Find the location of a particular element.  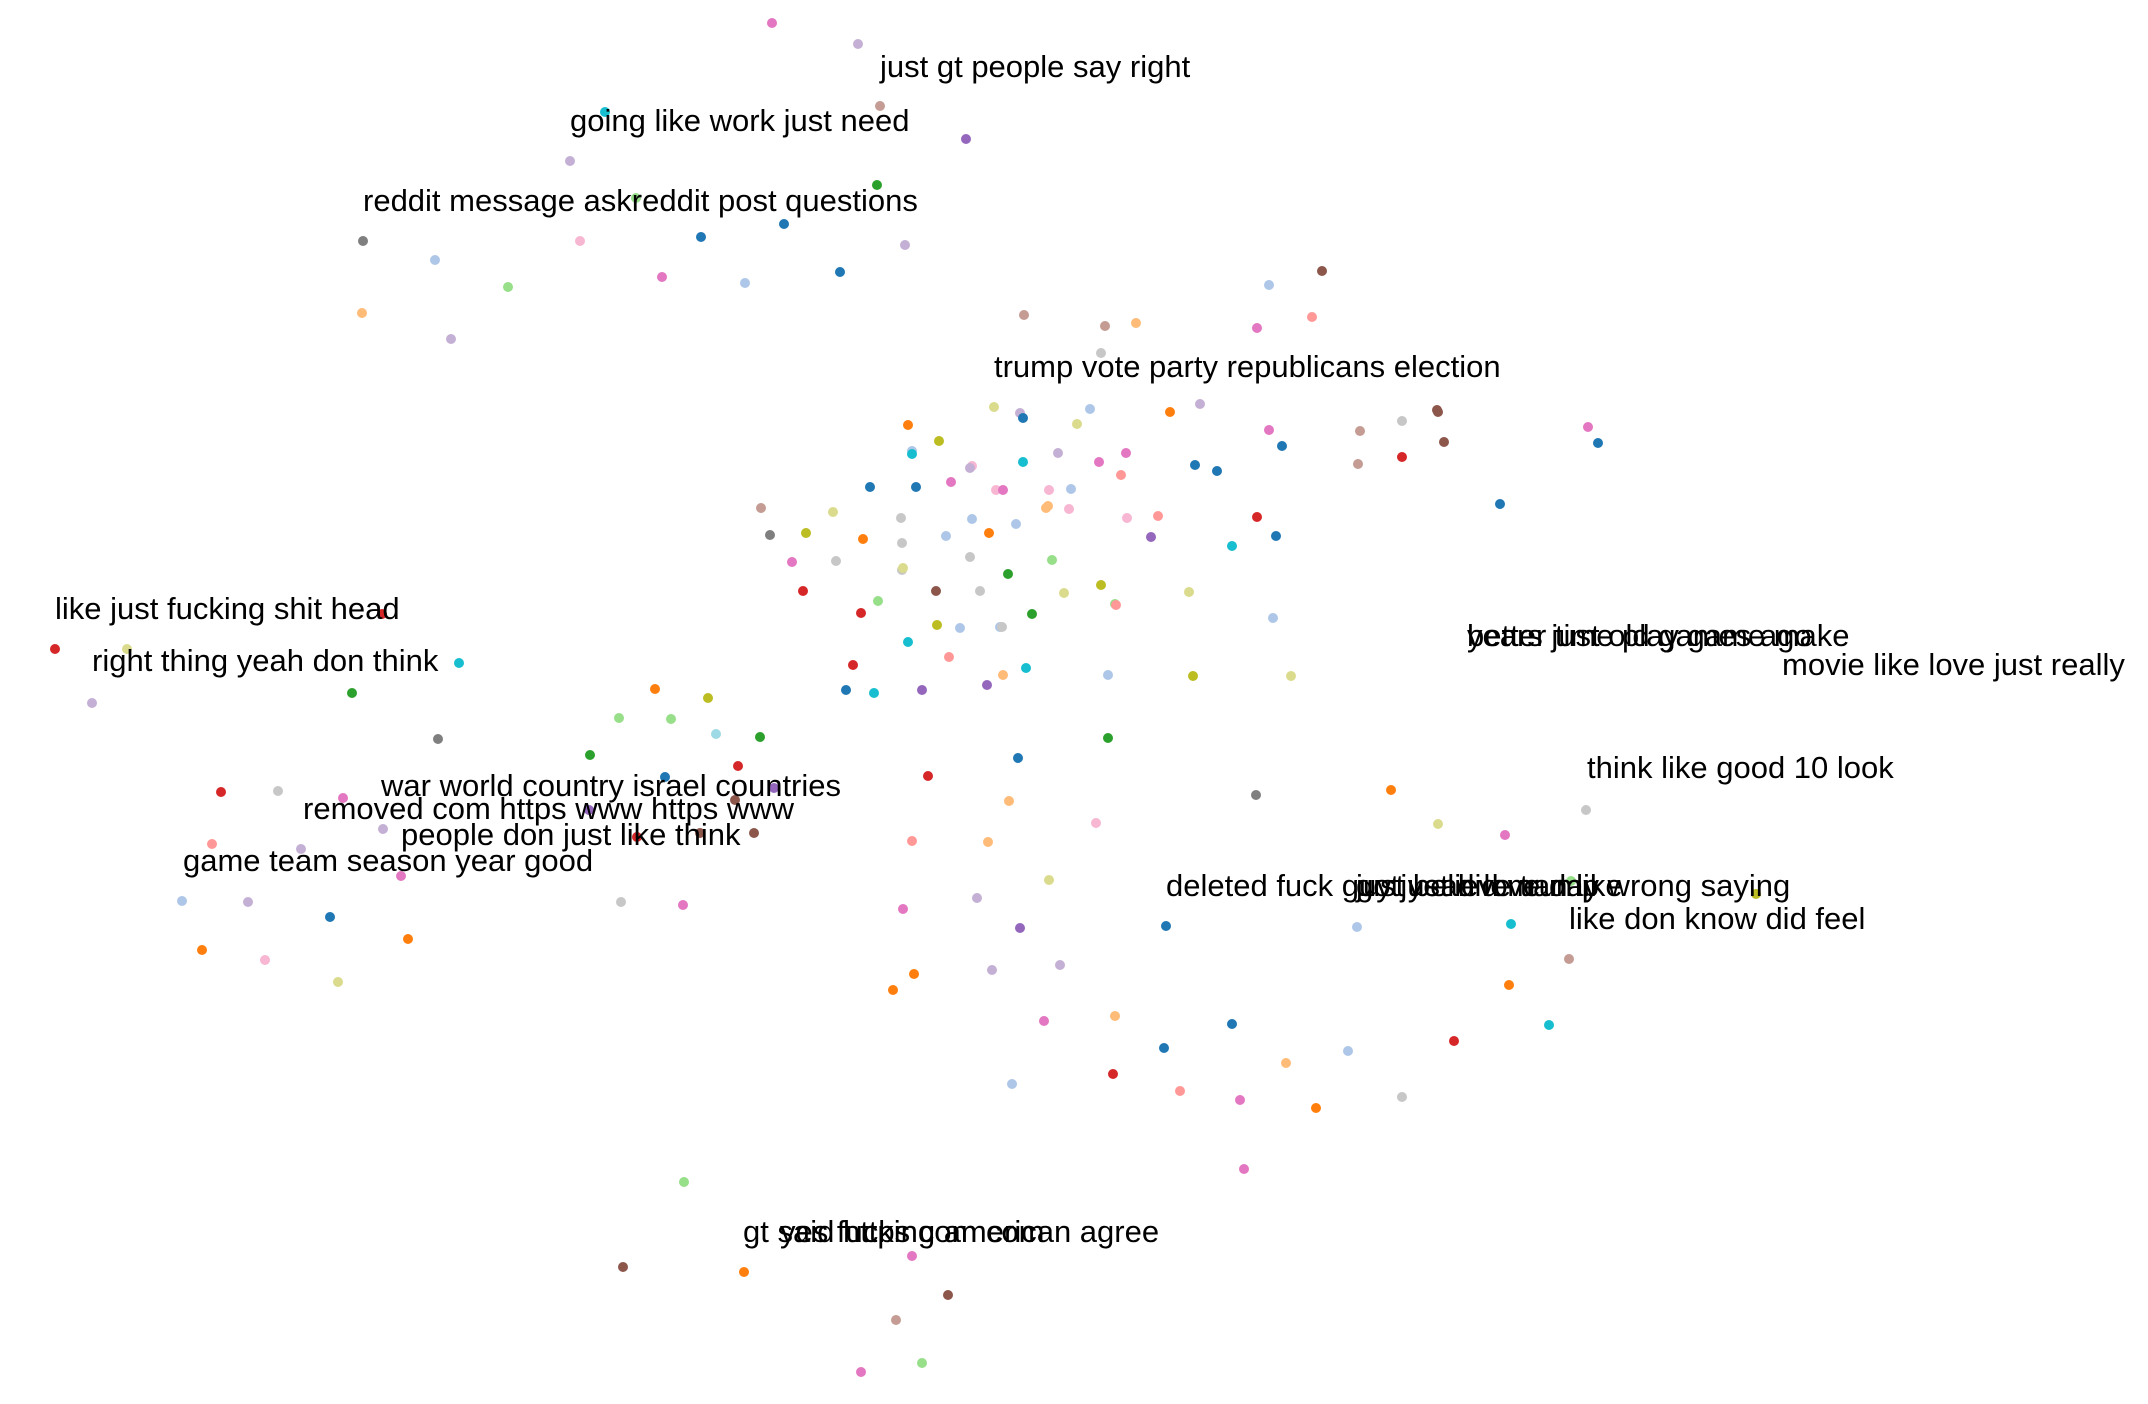

point-label: gt said https com com is located at coordinates (894, 1231).